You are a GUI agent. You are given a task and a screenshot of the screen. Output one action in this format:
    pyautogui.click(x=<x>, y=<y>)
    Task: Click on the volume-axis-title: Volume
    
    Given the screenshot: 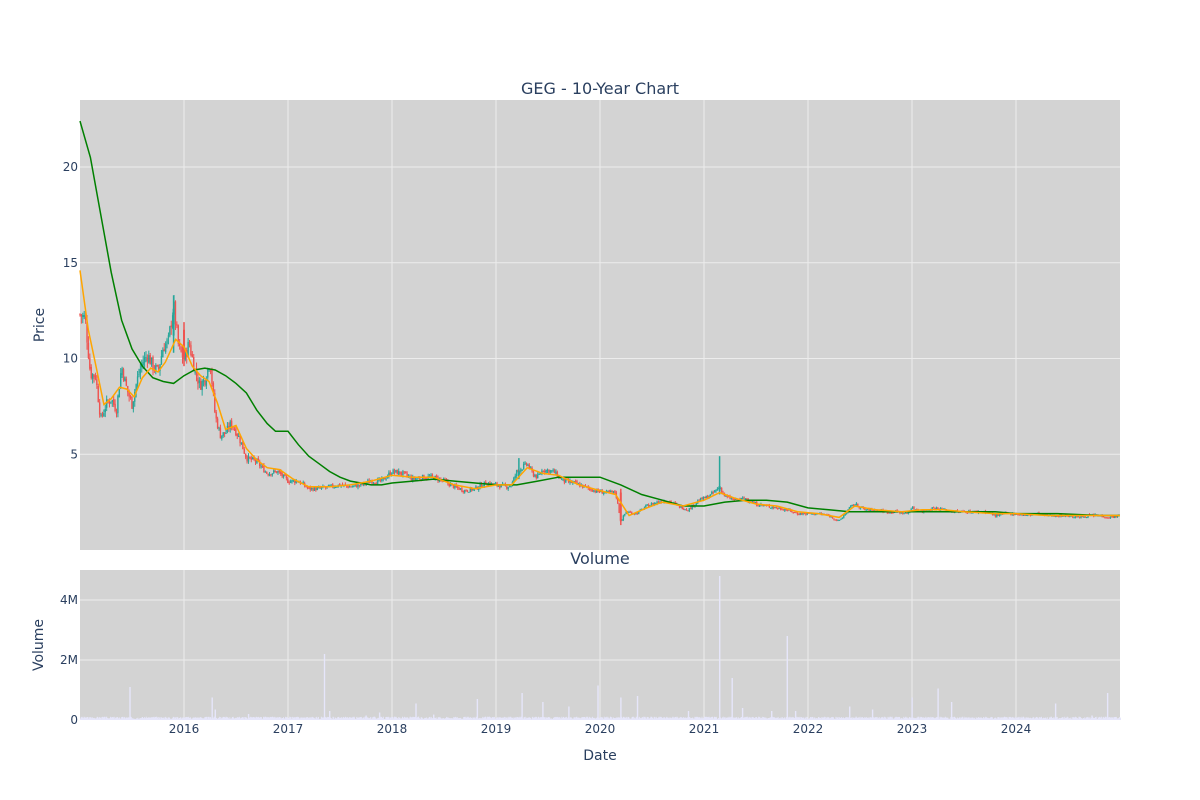 What is the action you would take?
    pyautogui.click(x=39, y=645)
    